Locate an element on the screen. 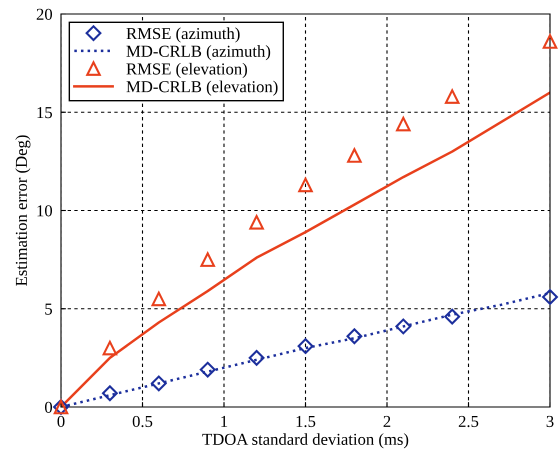 This screenshot has width=559, height=458. x-tick-label: 0.5 is located at coordinates (142, 422).